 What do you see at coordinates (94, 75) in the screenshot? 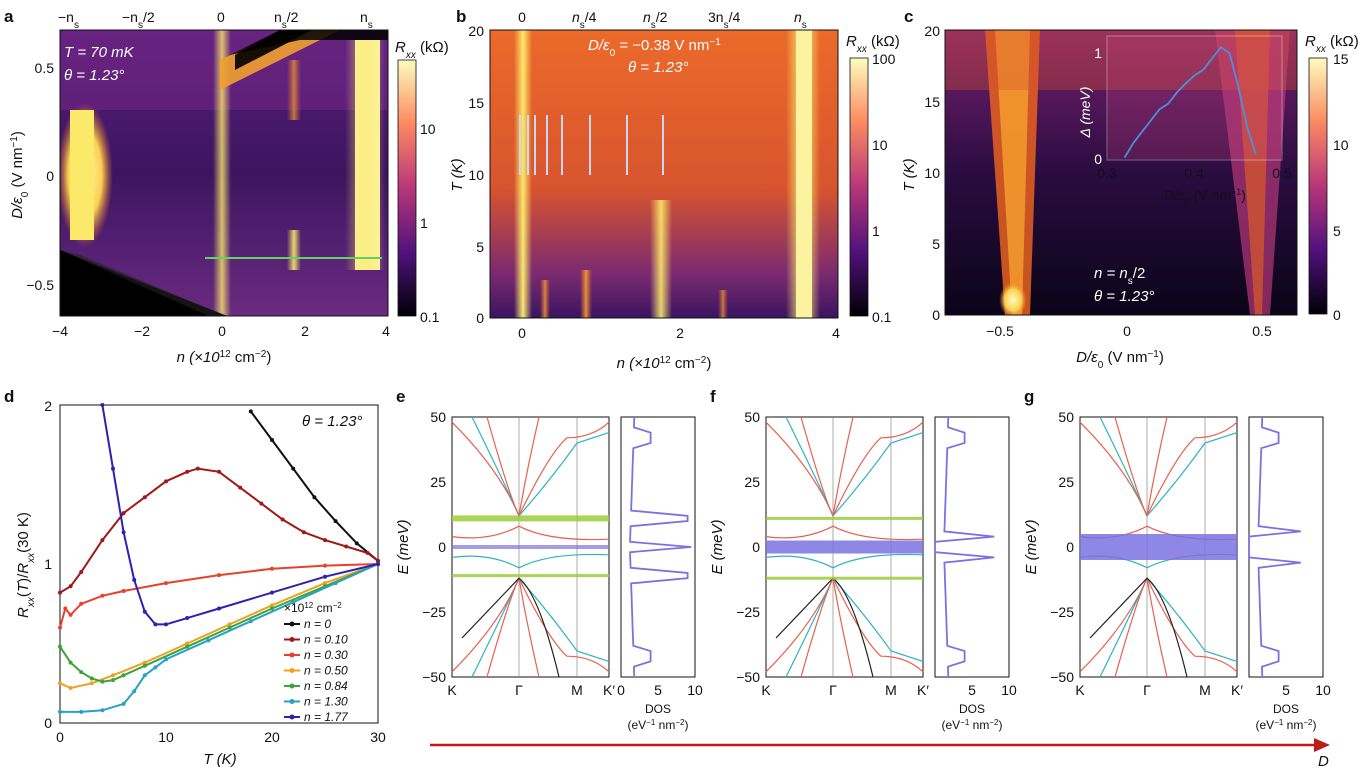
I see `annotation-theta-a: θ = 1.23°` at bounding box center [94, 75].